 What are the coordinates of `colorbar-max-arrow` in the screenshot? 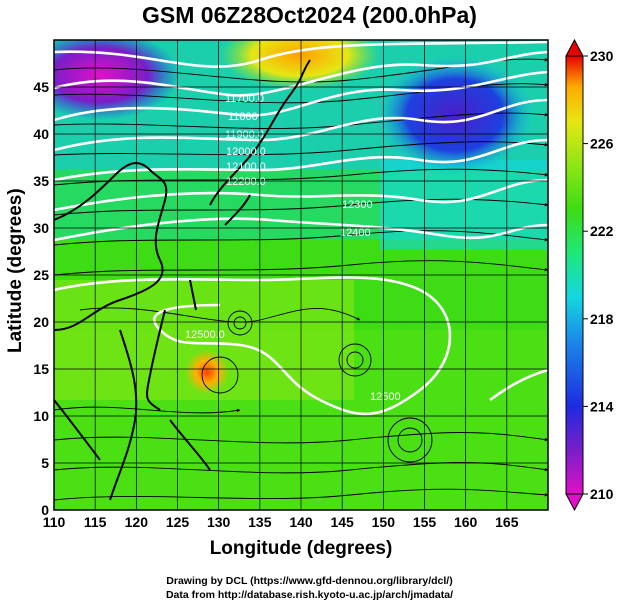 It's located at (574, 47).